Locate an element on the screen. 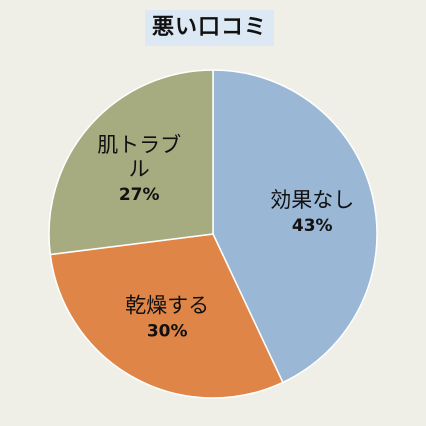 Image resolution: width=426 pixels, height=426 pixels. slice-category-label: 乾燥する is located at coordinates (167, 305).